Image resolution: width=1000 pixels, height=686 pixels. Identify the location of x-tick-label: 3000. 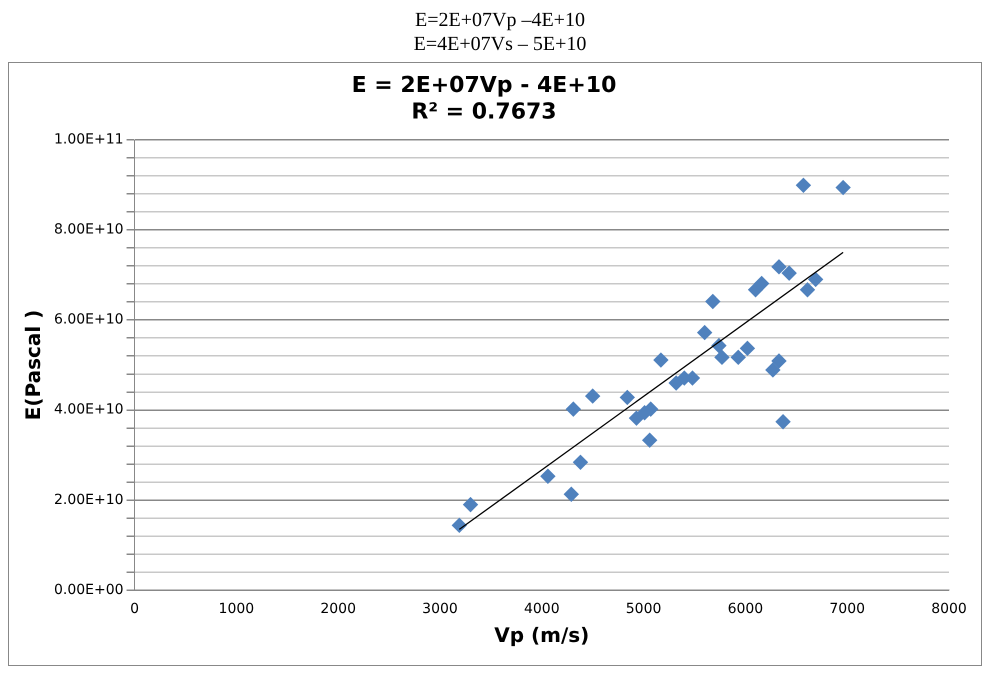
(440, 609).